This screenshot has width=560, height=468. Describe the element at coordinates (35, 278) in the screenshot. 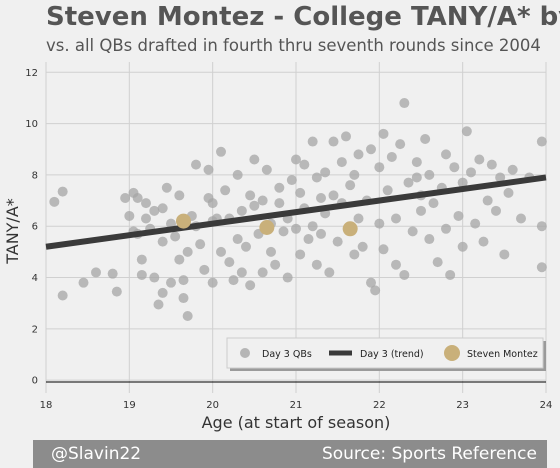

I see `y-tick-label: 4` at that location.